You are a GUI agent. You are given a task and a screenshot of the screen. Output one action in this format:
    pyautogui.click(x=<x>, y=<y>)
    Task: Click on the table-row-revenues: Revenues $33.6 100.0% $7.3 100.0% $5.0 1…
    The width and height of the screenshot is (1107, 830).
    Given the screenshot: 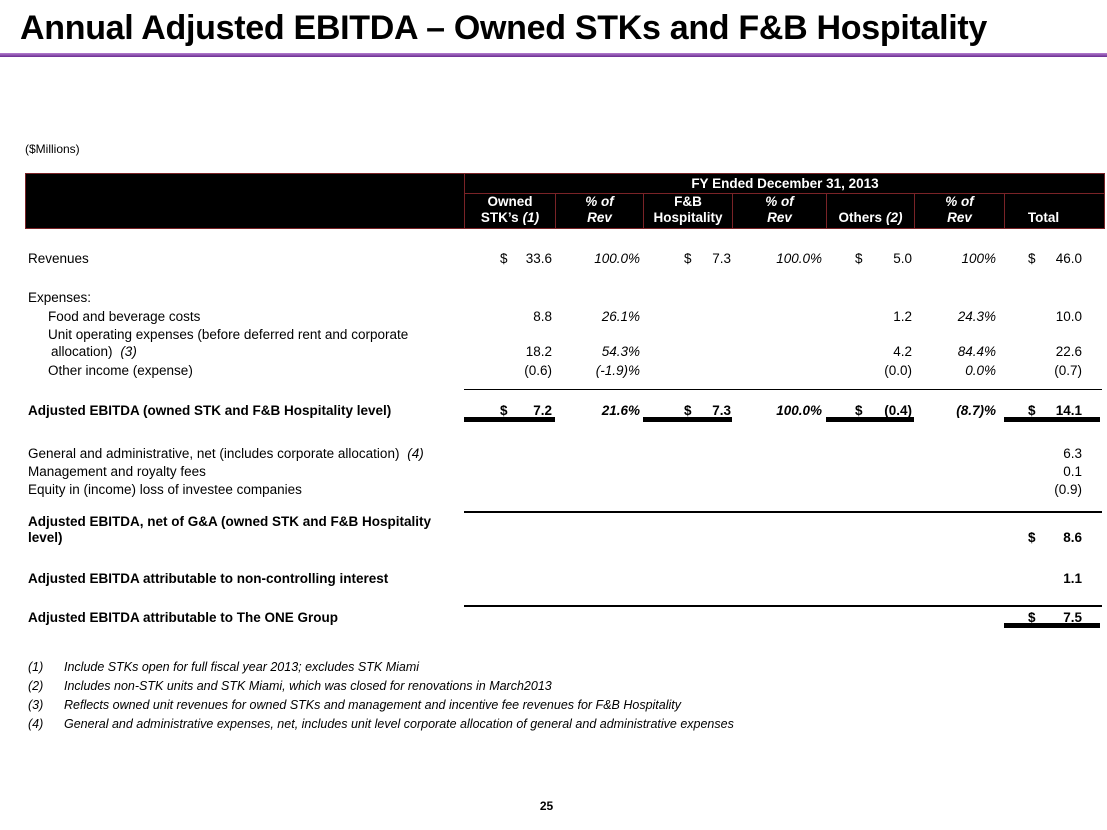 What is the action you would take?
    pyautogui.click(x=555, y=258)
    